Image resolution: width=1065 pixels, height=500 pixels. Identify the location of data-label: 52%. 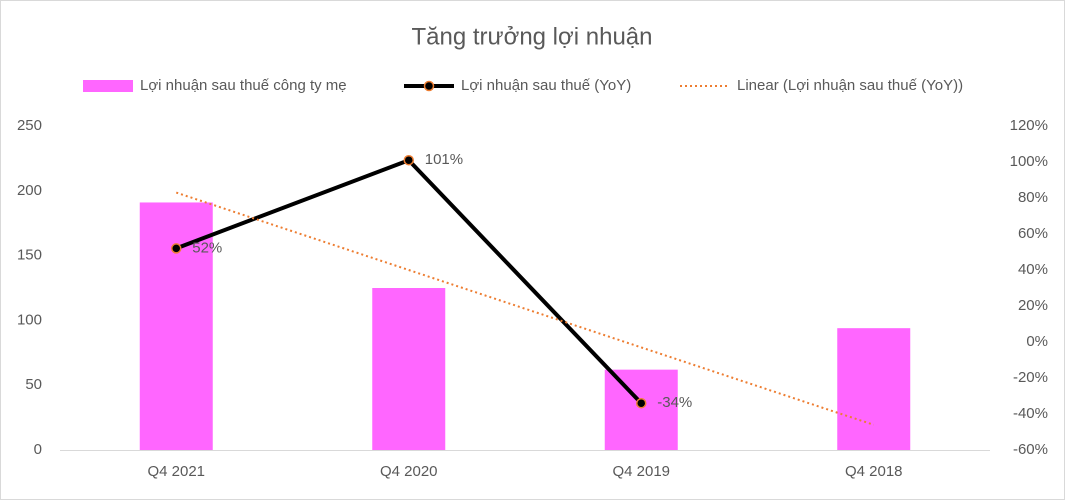
(207, 247).